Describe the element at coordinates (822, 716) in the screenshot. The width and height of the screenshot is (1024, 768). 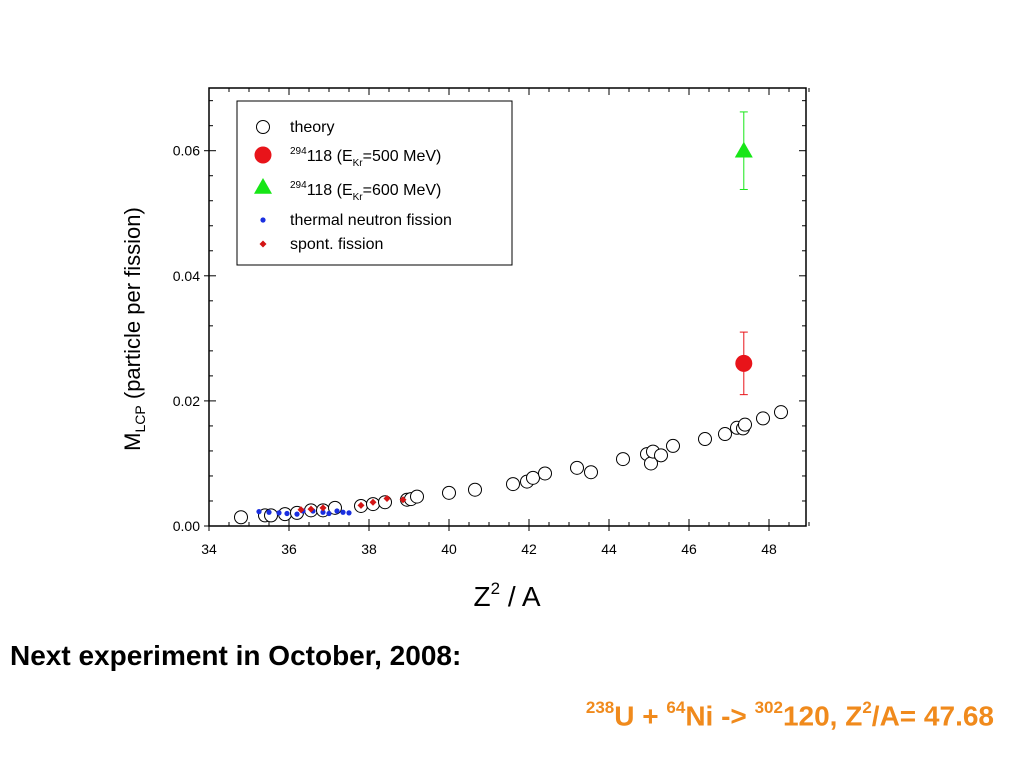
I see `product-text: 120, Z` at that location.